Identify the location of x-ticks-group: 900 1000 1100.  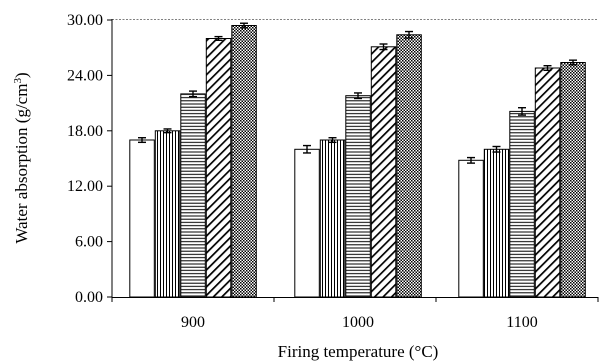
(355, 314).